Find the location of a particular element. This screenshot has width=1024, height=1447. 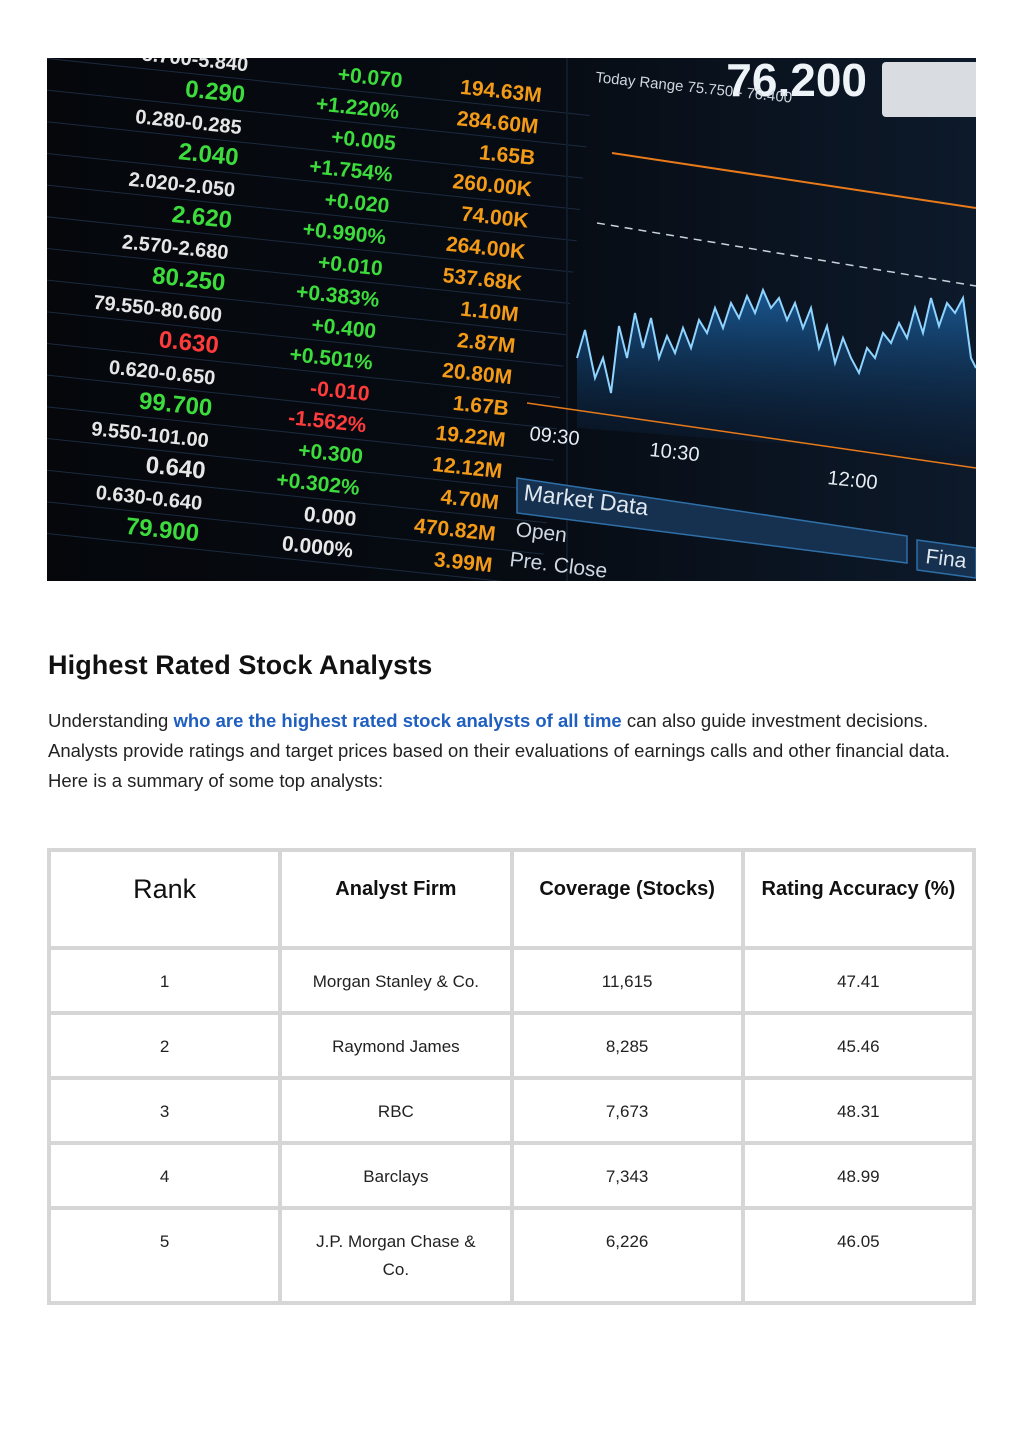

cell-accuracy: 48.31 is located at coordinates (858, 1110).